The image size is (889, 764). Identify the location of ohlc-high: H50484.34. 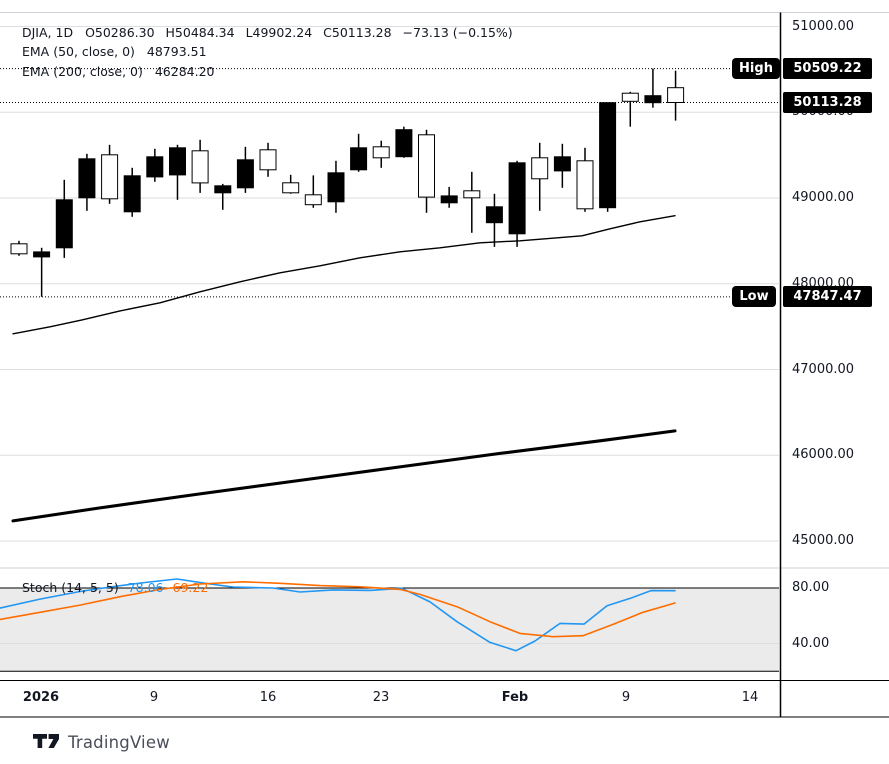
(200, 32).